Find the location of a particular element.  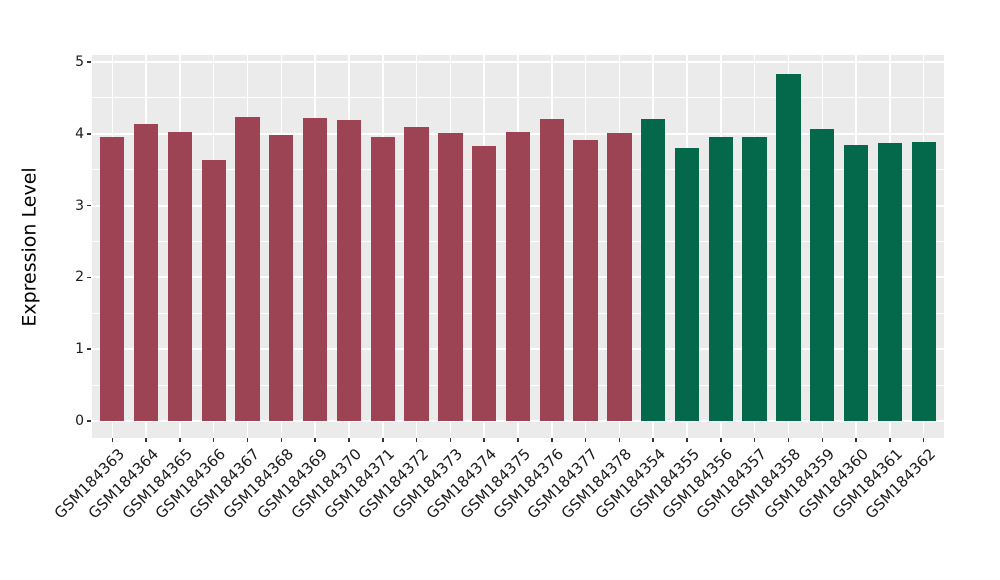

bar-GSM184373 is located at coordinates (450, 277).